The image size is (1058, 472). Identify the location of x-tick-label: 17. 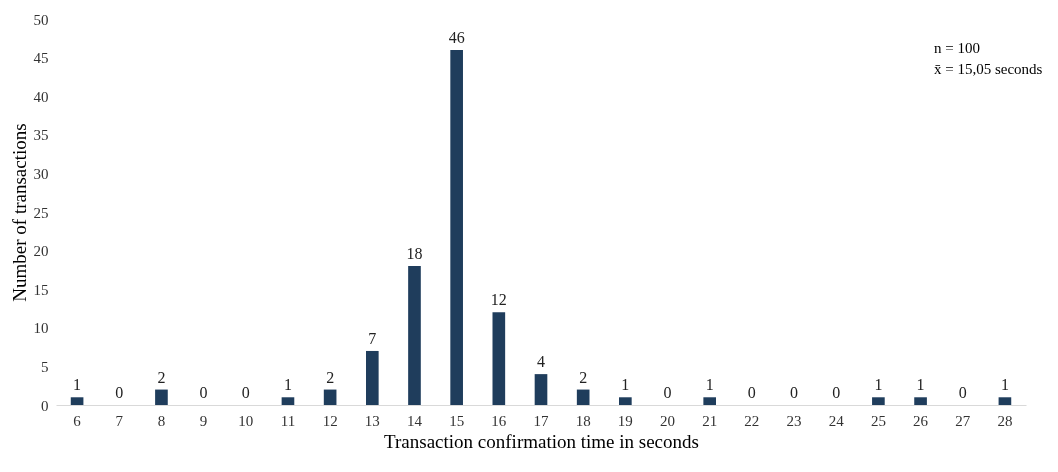
(541, 420).